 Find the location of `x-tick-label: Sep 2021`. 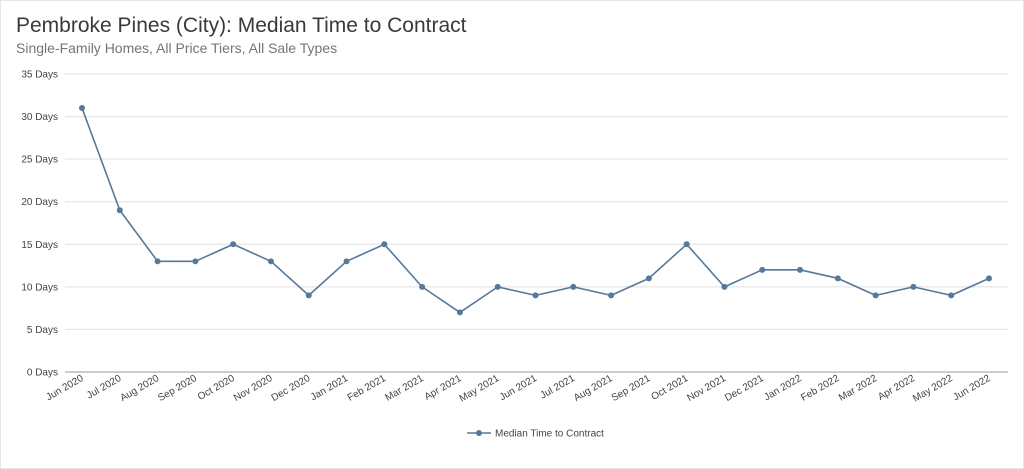

x-tick-label: Sep 2021 is located at coordinates (631, 388).